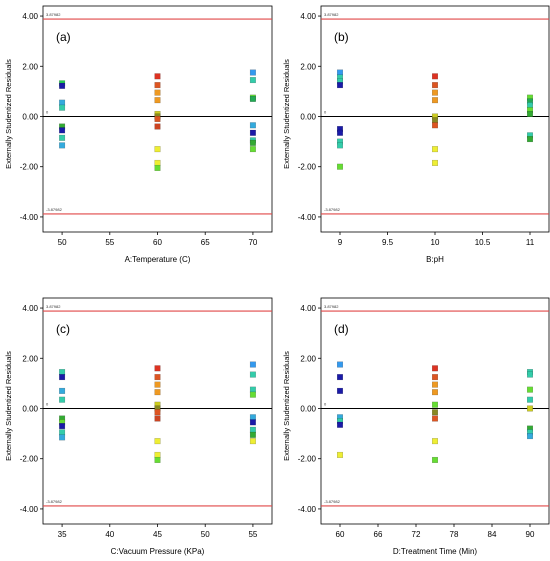 Image resolution: width=550 pixels, height=561 pixels. I want to click on x-tick-label: 66, so click(378, 534).